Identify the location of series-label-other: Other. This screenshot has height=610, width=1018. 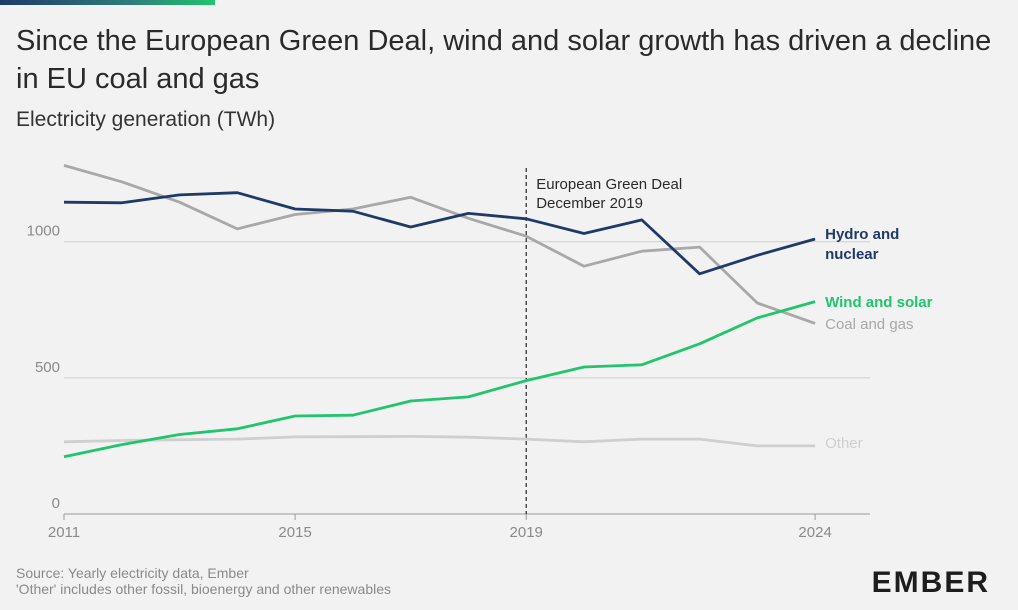
(844, 443).